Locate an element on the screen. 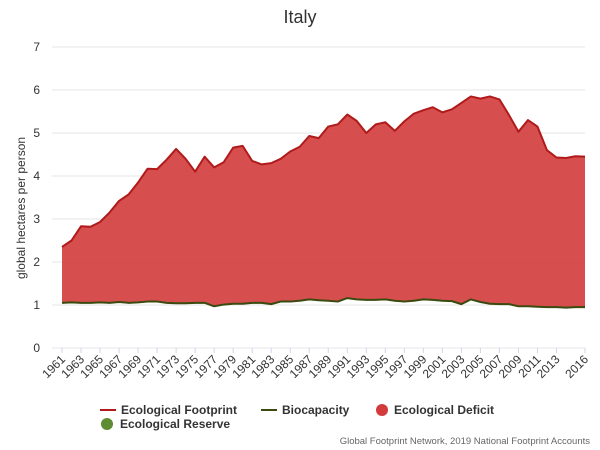  legend-reserve-swatch is located at coordinates (107, 424).